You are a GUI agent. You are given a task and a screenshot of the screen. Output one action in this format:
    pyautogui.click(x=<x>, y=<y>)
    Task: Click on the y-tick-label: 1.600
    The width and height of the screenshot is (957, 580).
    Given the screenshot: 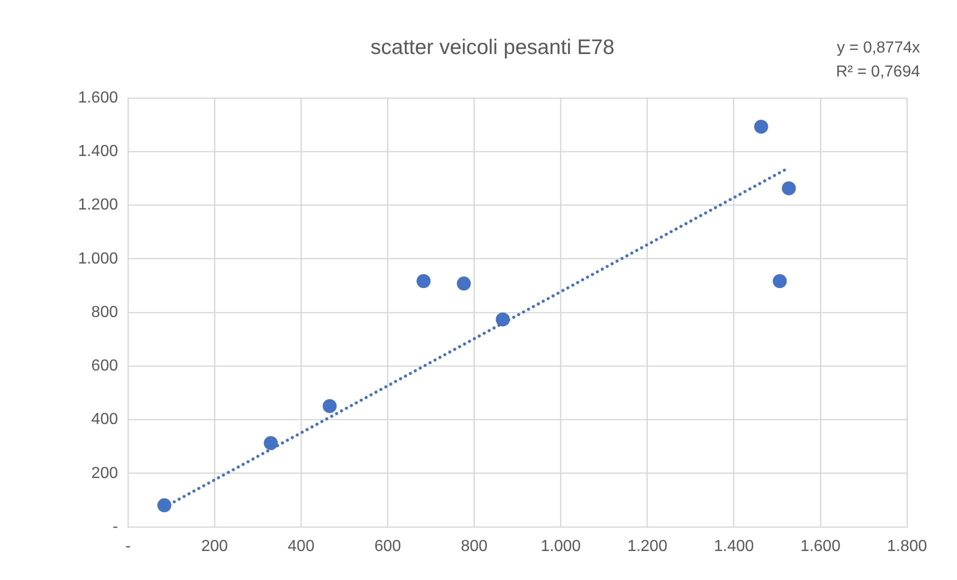 What is the action you would take?
    pyautogui.click(x=98, y=97)
    